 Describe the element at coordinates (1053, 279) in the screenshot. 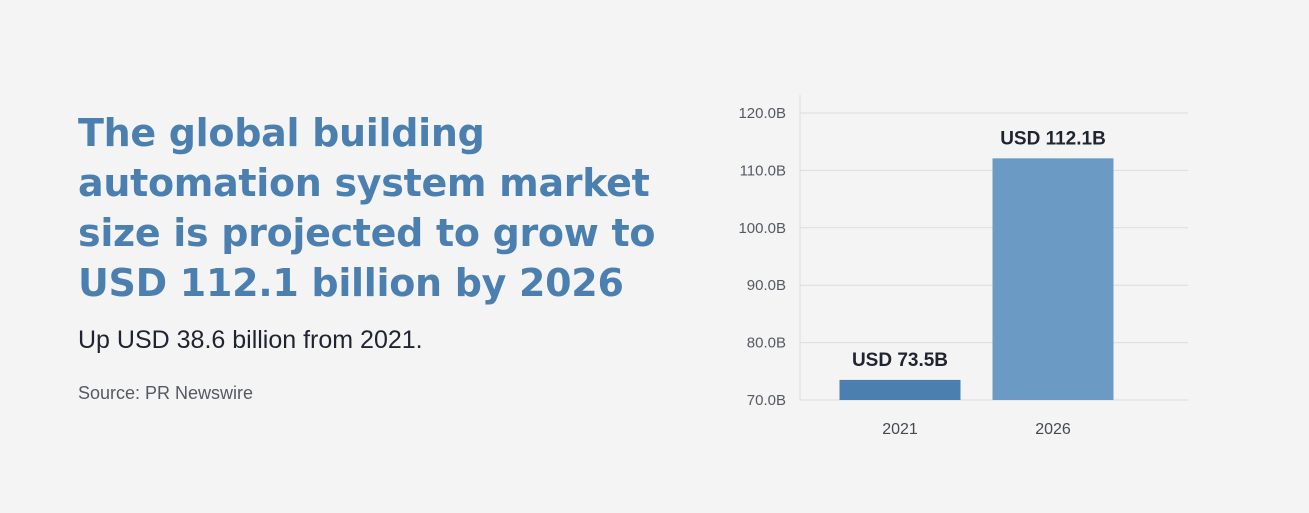

I see `bar-2026` at that location.